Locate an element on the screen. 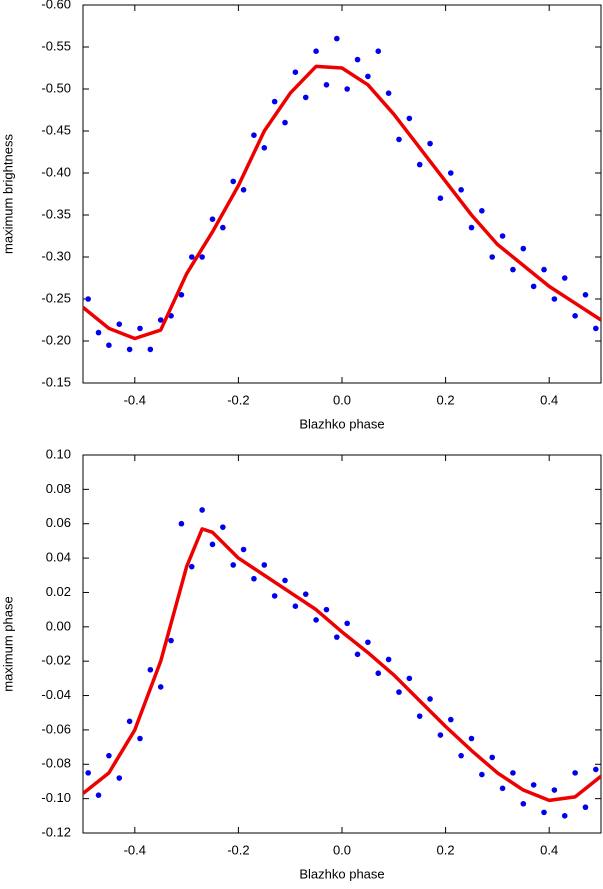  y-tick-label: 0.10 is located at coordinates (58, 453).